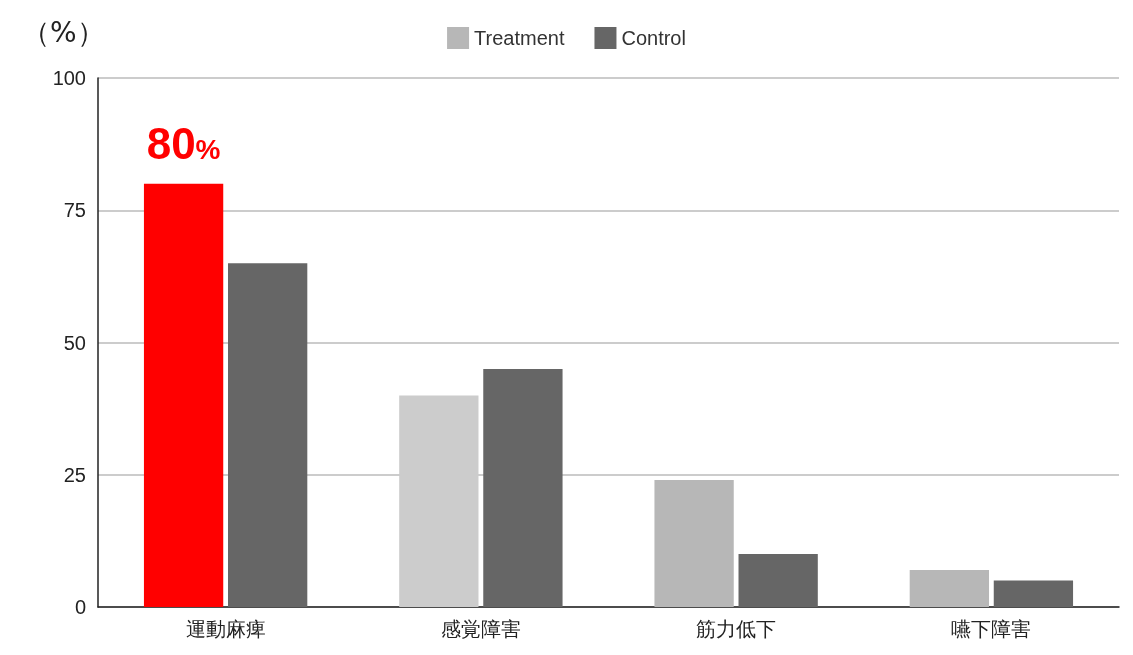 This screenshot has width=1133, height=655. What do you see at coordinates (74, 474) in the screenshot?
I see `y-tick-label: 25` at bounding box center [74, 474].